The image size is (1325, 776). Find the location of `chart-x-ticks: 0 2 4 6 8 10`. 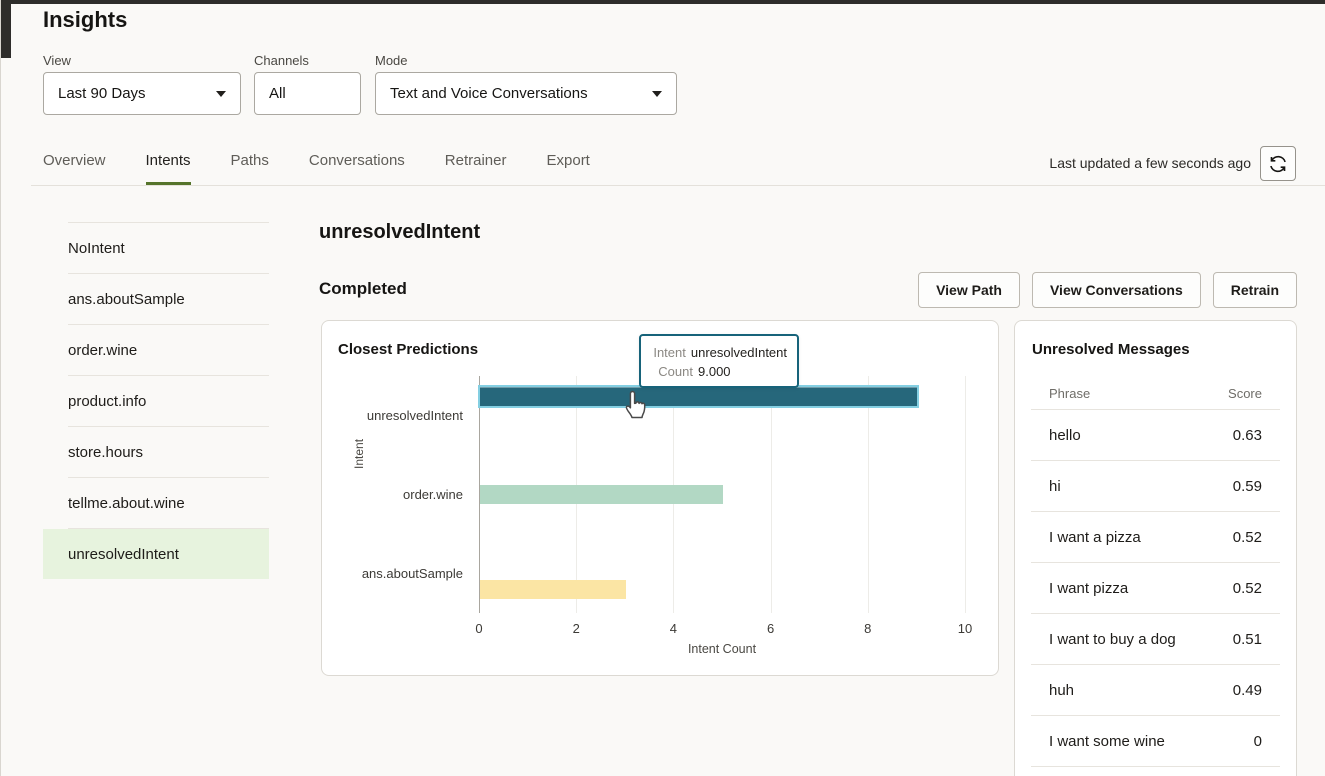

chart-x-ticks: 0 2 4 6 8 10 is located at coordinates (723, 629).